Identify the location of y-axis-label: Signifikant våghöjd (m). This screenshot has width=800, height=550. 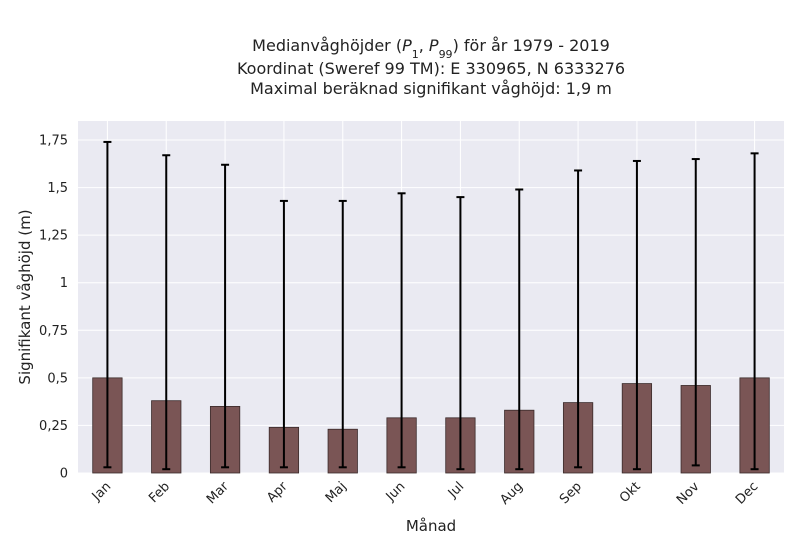
(25, 296).